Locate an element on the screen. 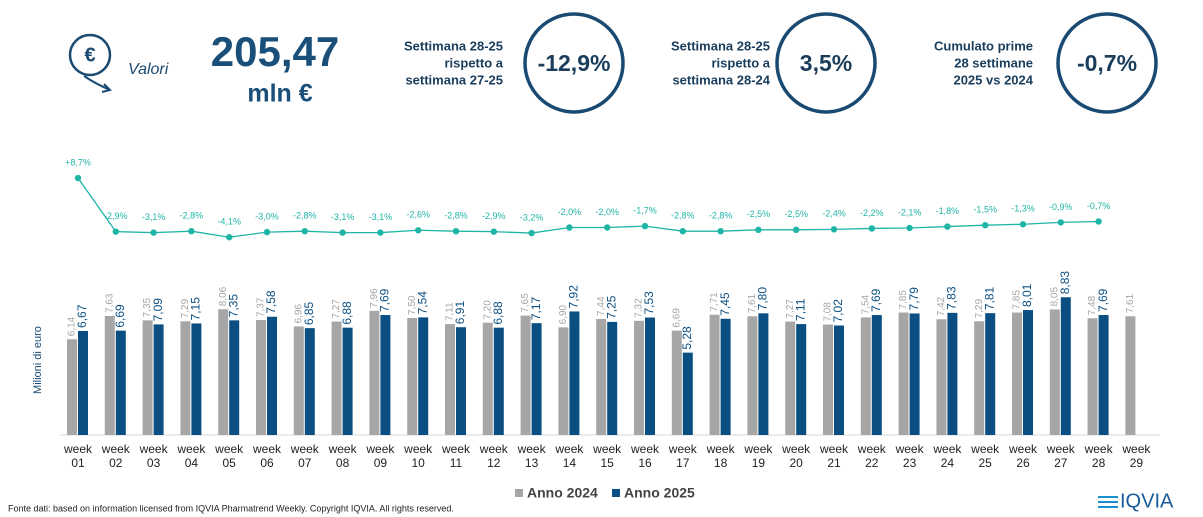  x-tick-label: week 17 is located at coordinates (682, 456).